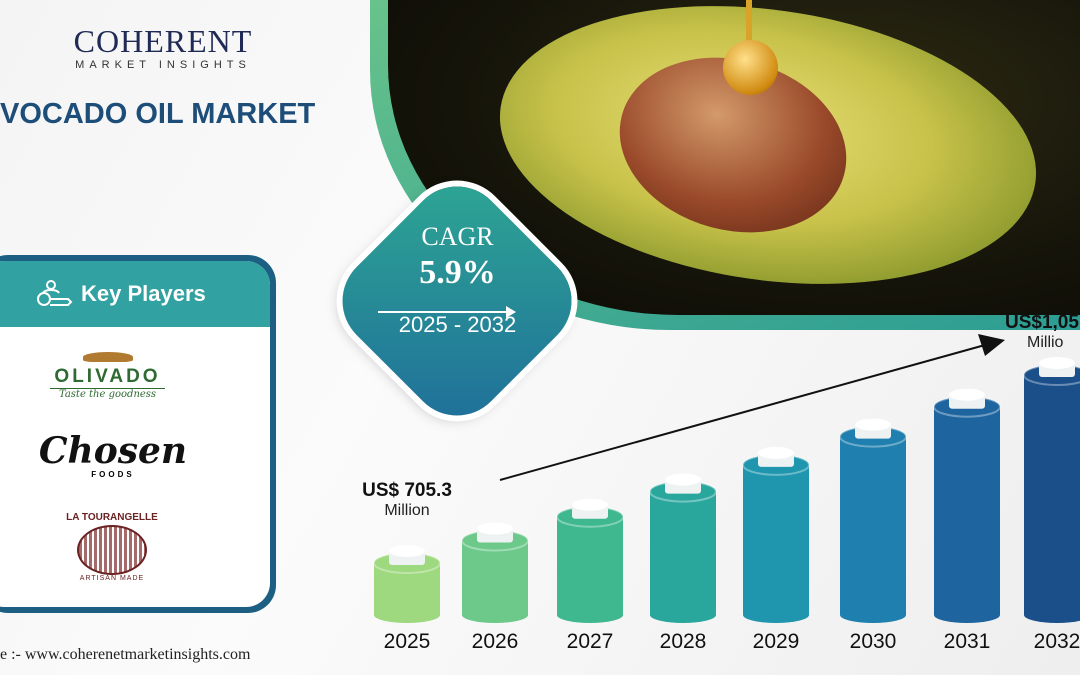  I want to click on end-value-label: US$1,05 Millio, so click(1042, 332).